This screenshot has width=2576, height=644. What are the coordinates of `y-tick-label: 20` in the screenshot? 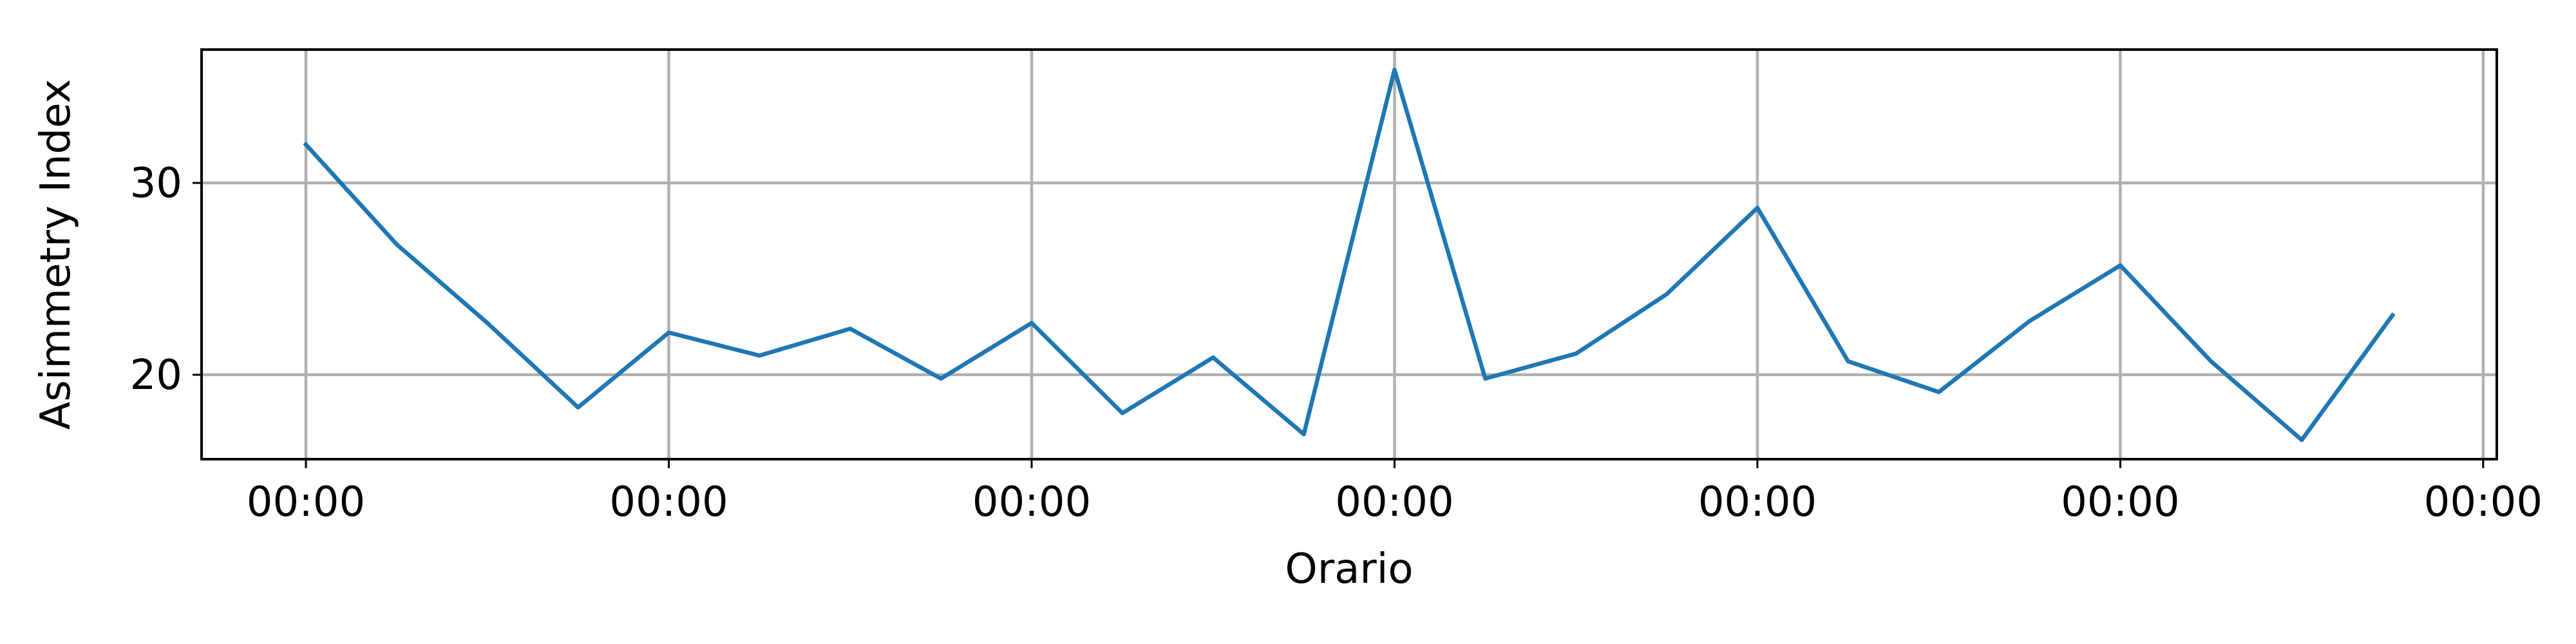 It's located at (156, 375).